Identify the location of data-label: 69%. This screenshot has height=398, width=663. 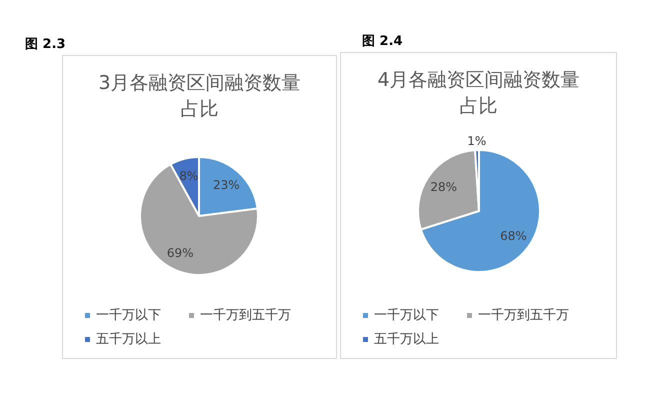
(180, 253).